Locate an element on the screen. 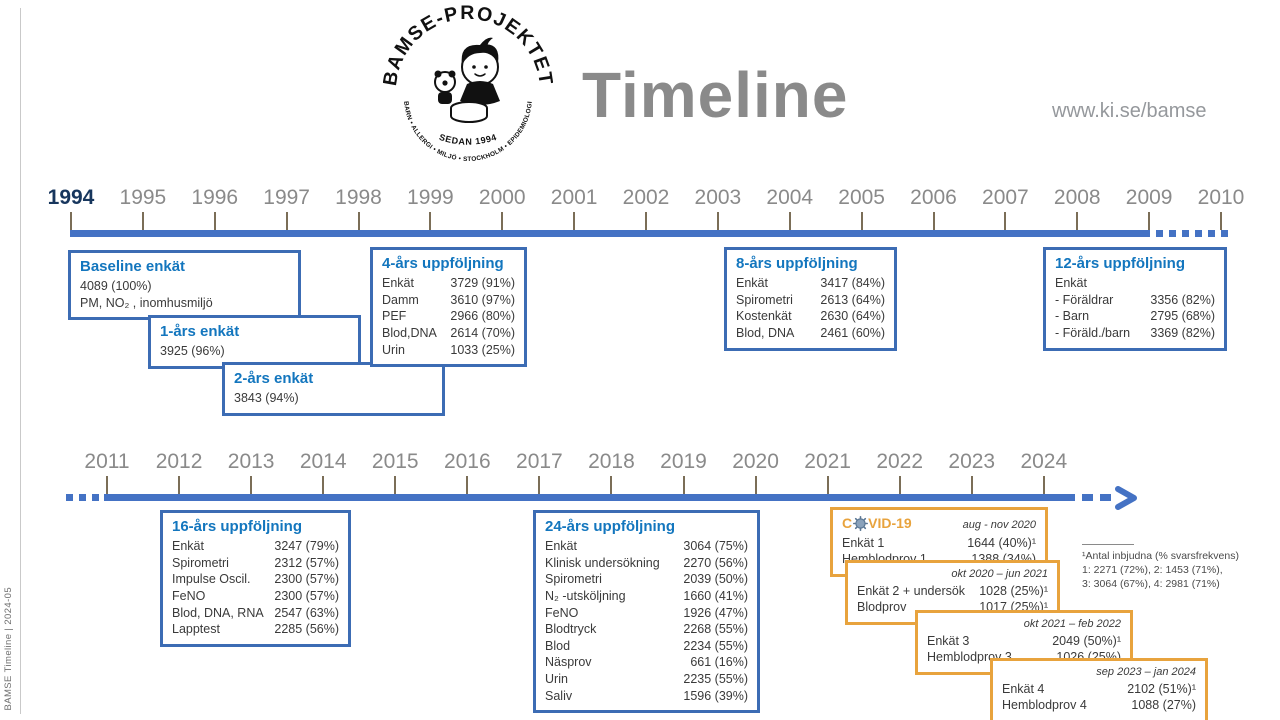 Image resolution: width=1280 pixels, height=720 pixels. timeline-bottom-bar-dotted is located at coordinates (85, 497).